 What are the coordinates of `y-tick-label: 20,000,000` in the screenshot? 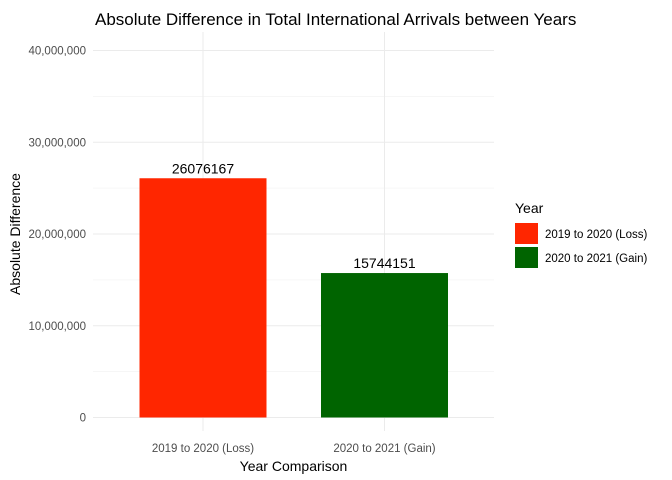 It's located at (57, 235).